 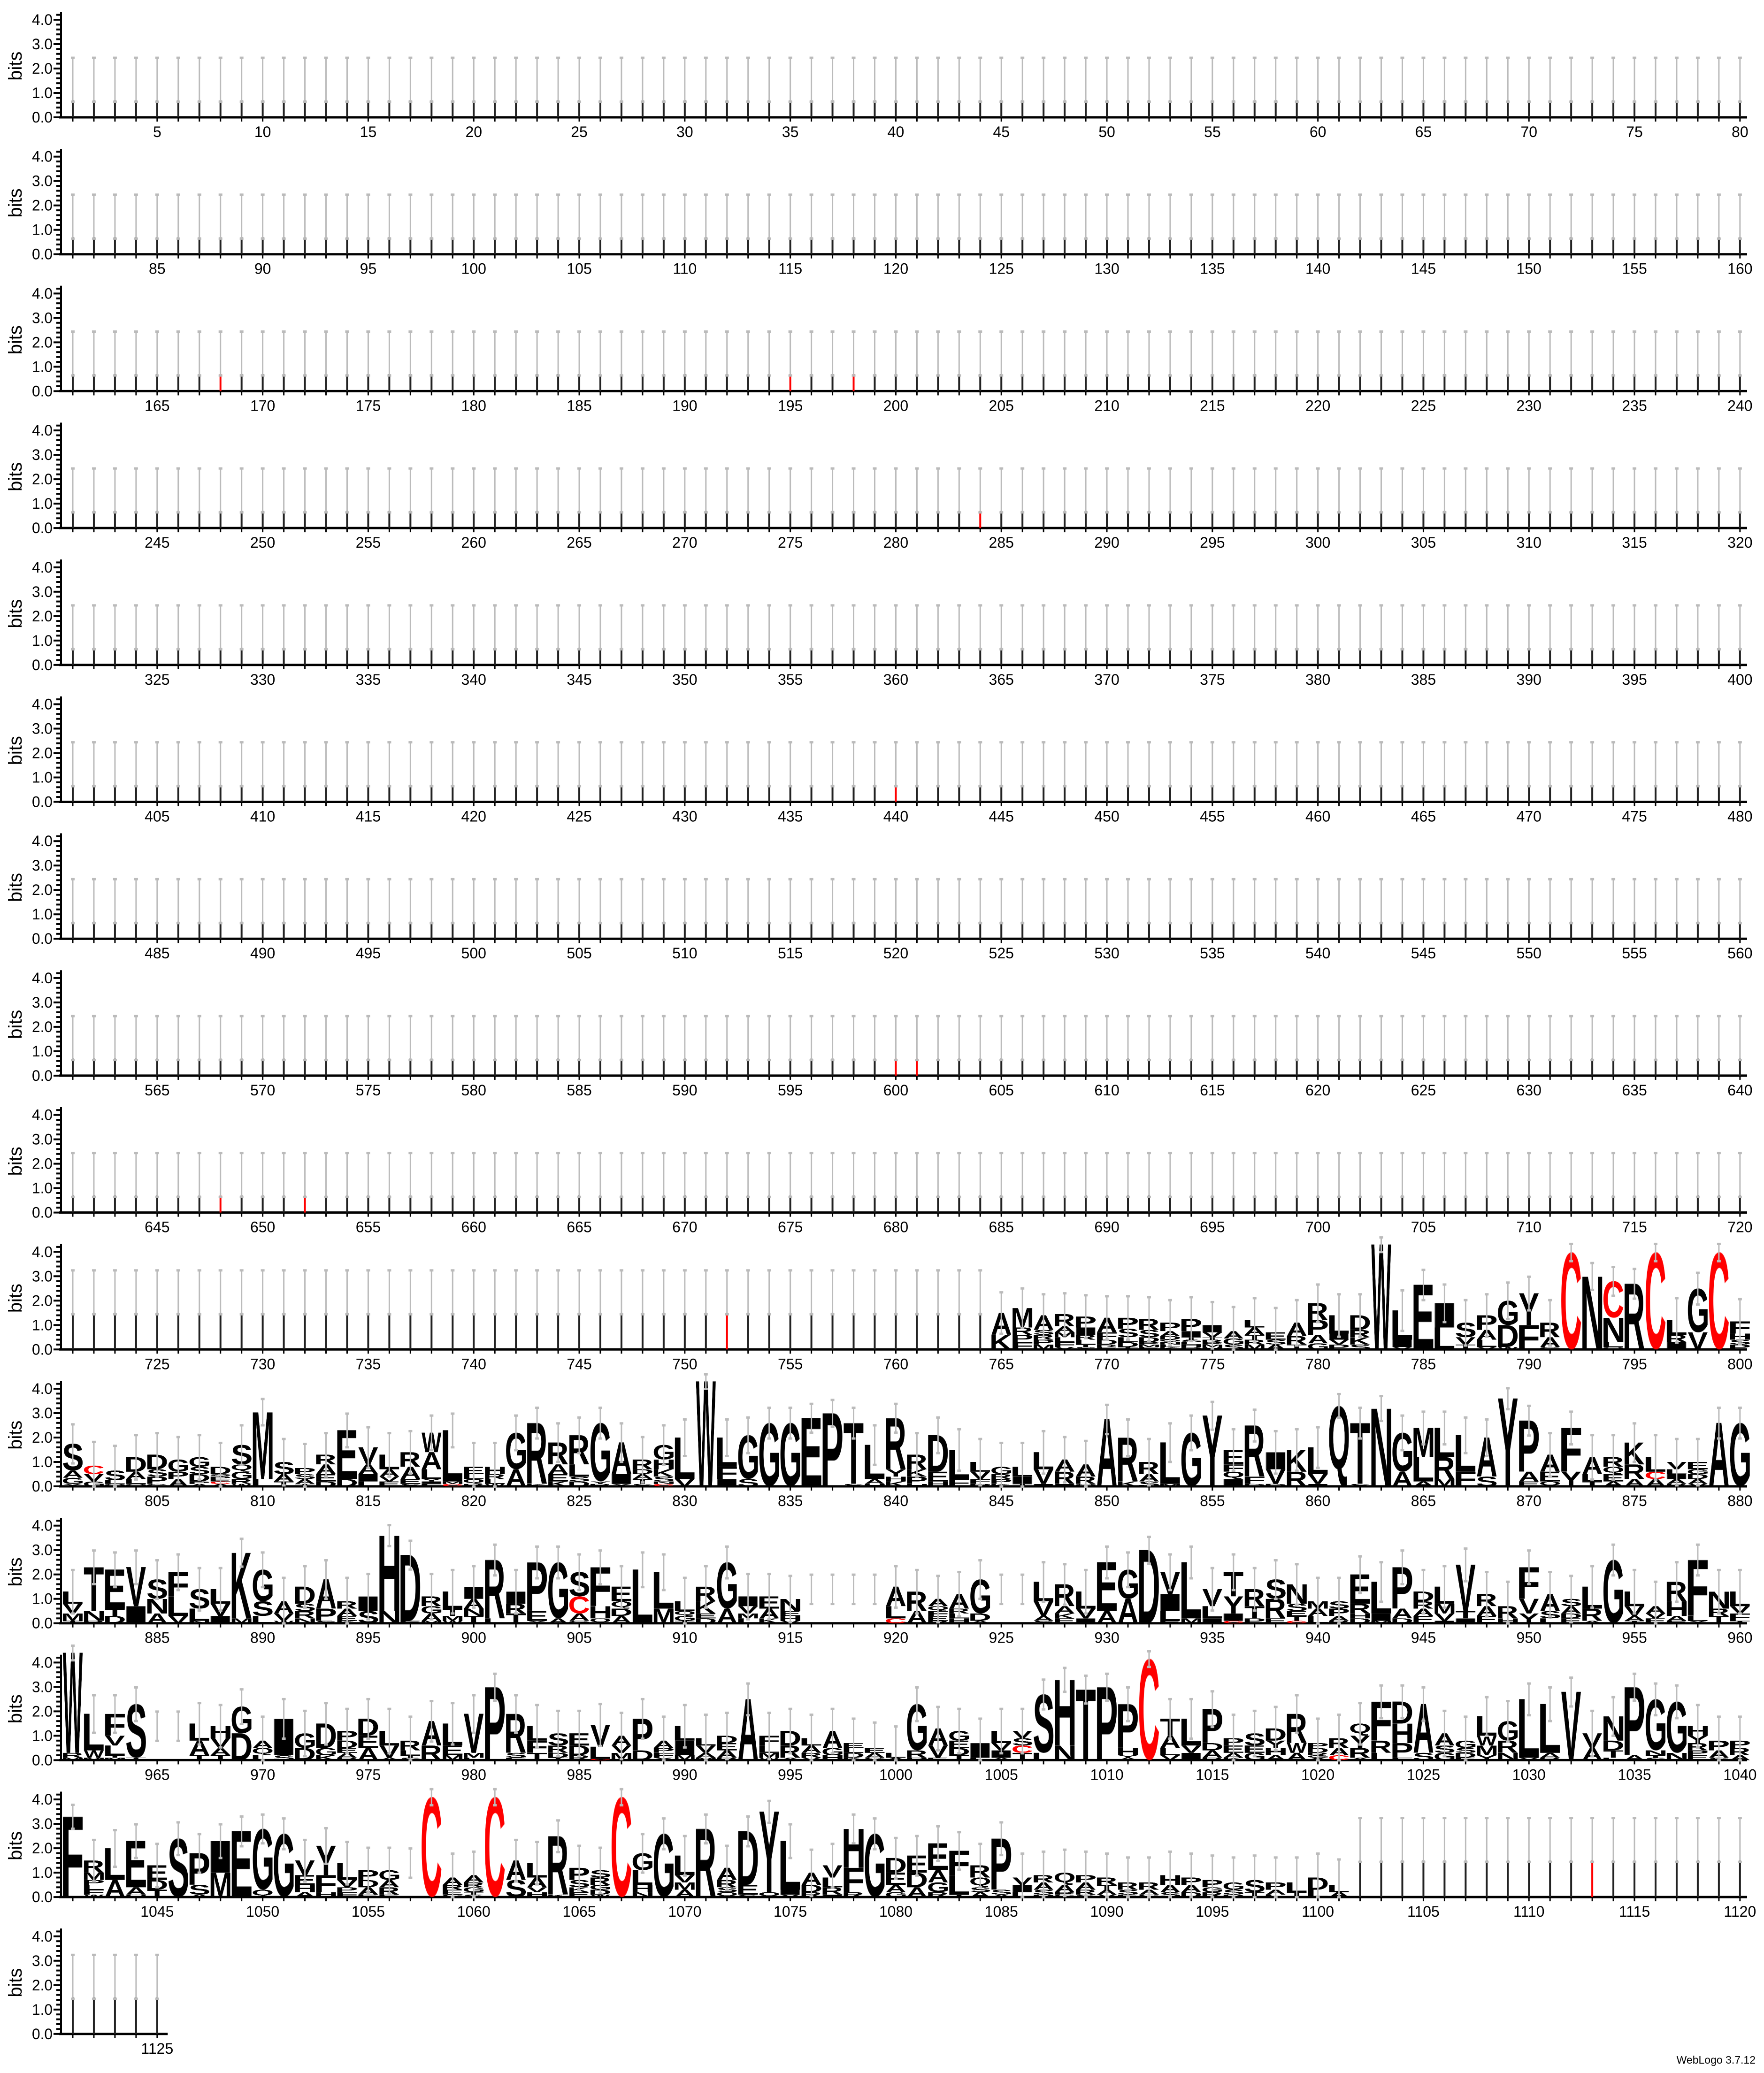 I want to click on x-tick-label: 825, so click(x=579, y=1500).